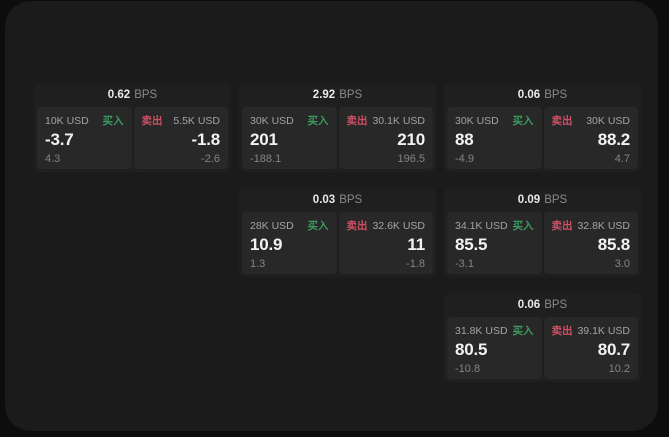 This screenshot has height=437, width=669. I want to click on bps-header: 0.09 BPS, so click(542, 200).